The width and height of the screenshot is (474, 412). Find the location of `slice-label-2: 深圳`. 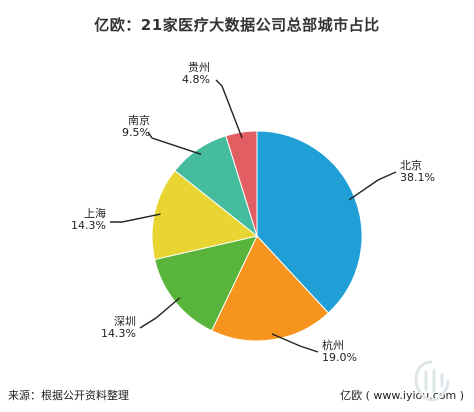

slice-label-2: 深圳 is located at coordinates (125, 321).